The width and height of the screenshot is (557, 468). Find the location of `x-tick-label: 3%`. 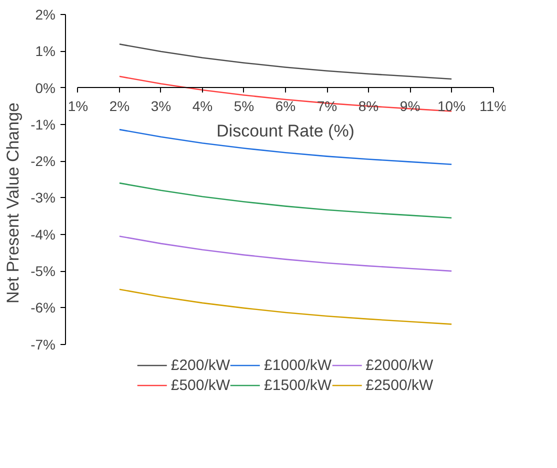

x-tick-label: 3% is located at coordinates (161, 106).